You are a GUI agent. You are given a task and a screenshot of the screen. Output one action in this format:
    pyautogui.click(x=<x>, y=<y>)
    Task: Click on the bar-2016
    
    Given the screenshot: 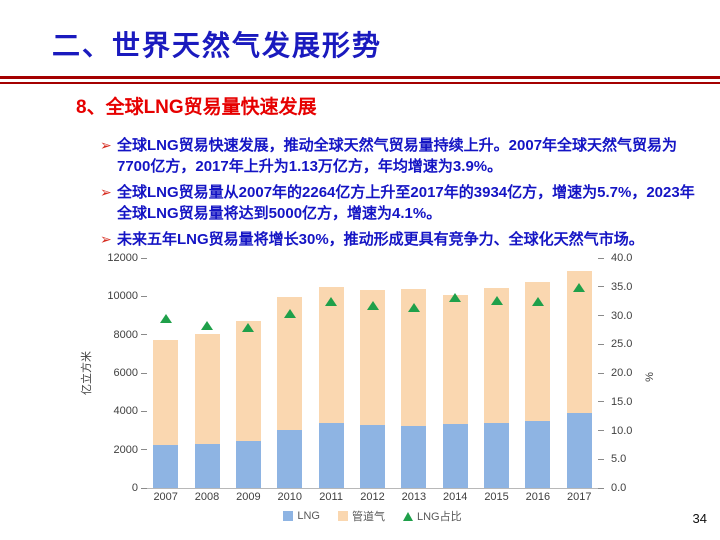 What is the action you would take?
    pyautogui.click(x=538, y=385)
    